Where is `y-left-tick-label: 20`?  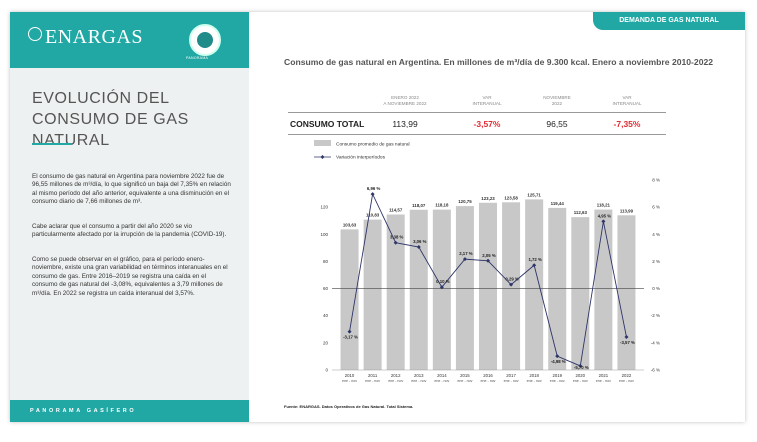
y-left-tick-label: 20 is located at coordinates (326, 342).